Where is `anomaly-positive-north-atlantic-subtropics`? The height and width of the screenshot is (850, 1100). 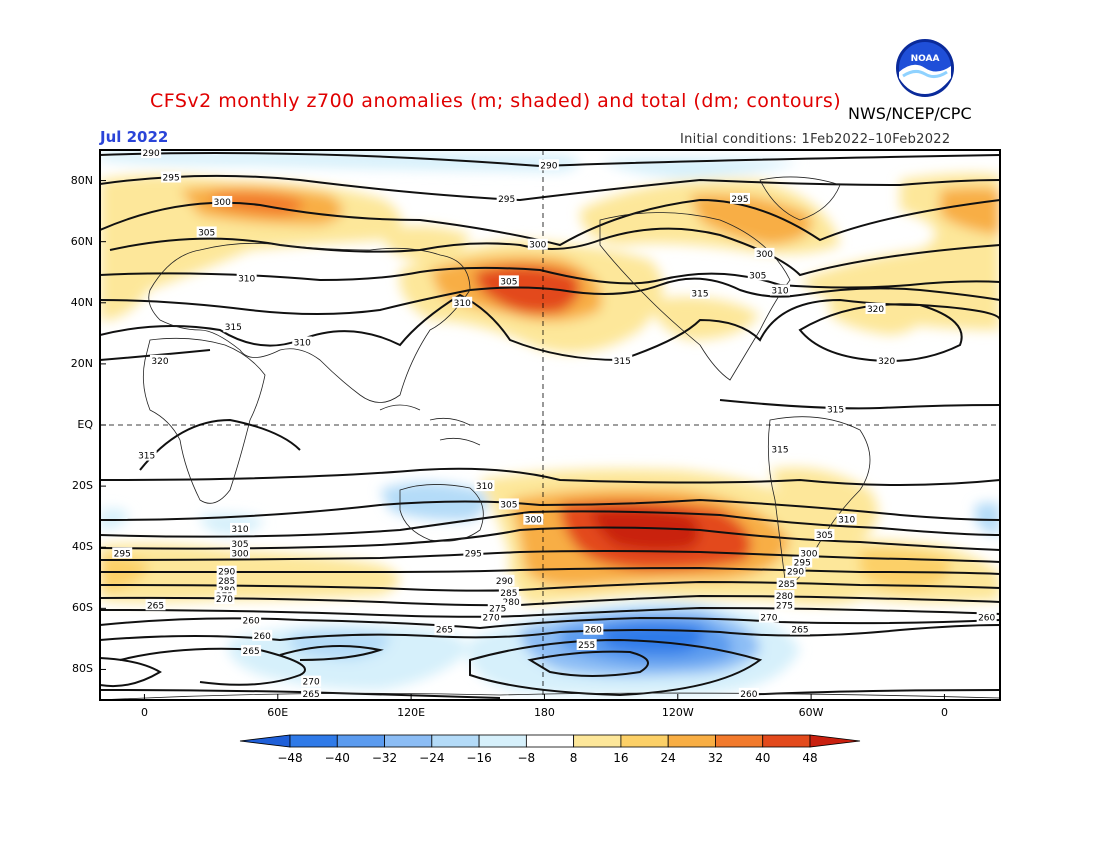 anomaly-positive-north-atlantic-subtropics is located at coordinates (876, 315).